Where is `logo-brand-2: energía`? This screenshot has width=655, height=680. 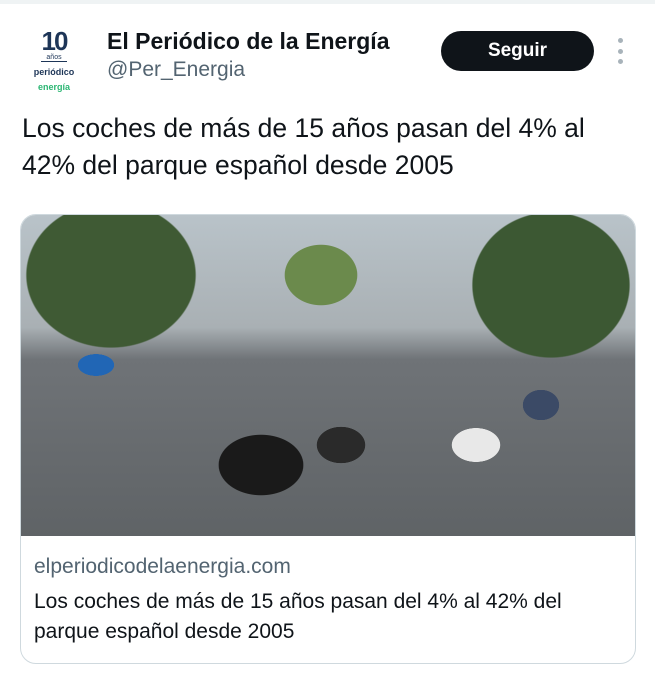 logo-brand-2: energía is located at coordinates (53, 87).